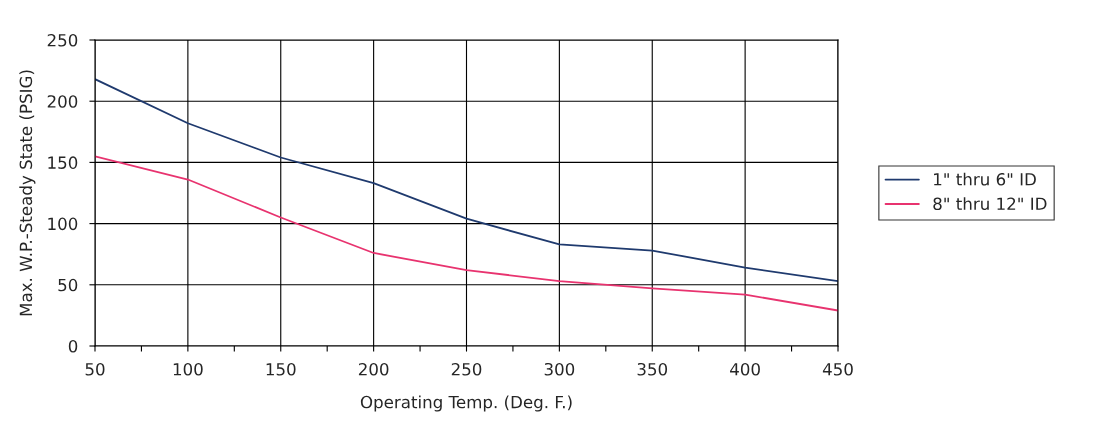  I want to click on x-tick-label: 50, so click(95, 369).